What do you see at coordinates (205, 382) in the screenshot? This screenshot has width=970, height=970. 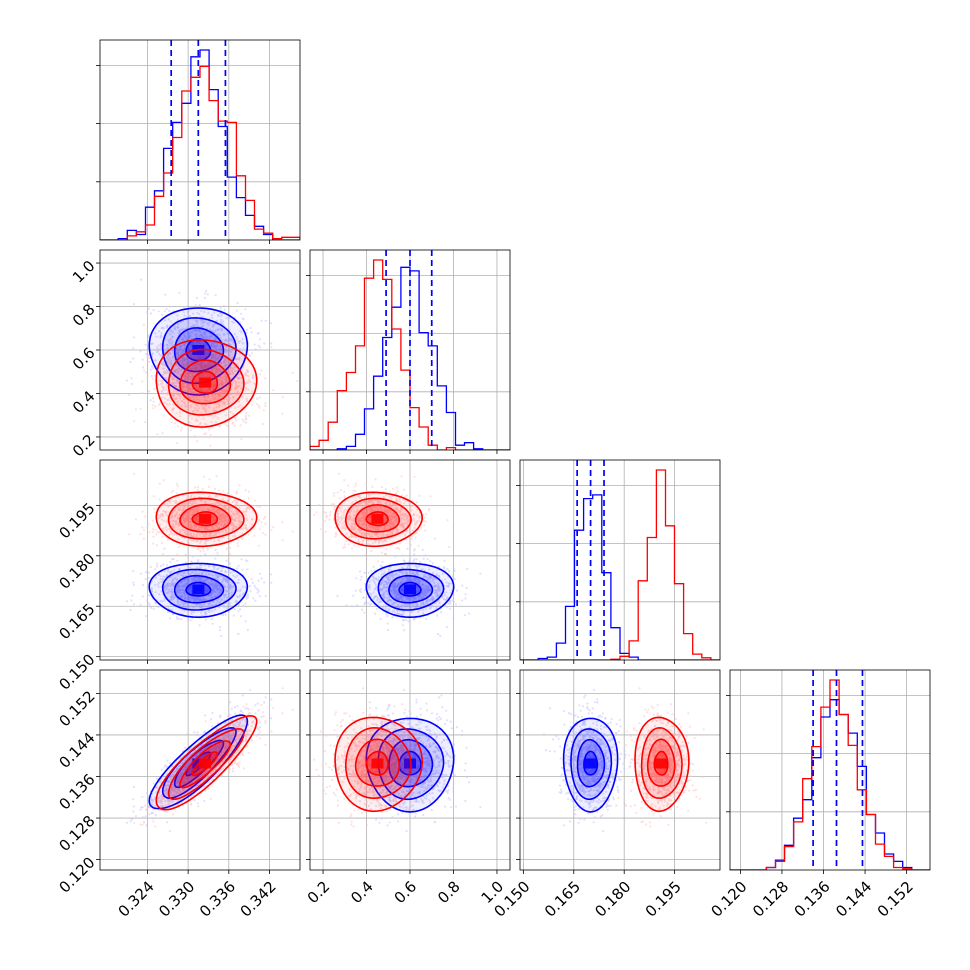 I see `density-peak` at bounding box center [205, 382].